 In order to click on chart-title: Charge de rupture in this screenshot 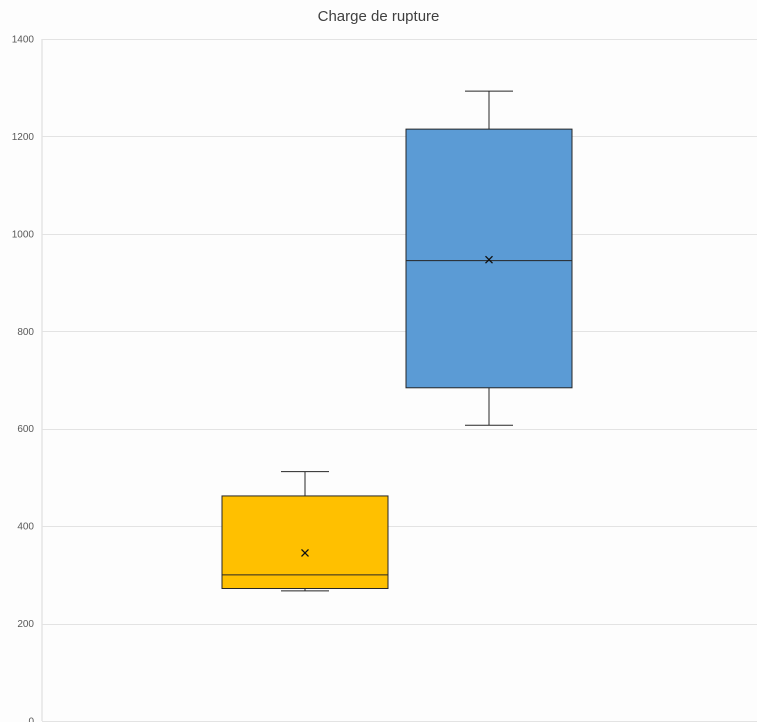, I will do `click(378, 16)`.